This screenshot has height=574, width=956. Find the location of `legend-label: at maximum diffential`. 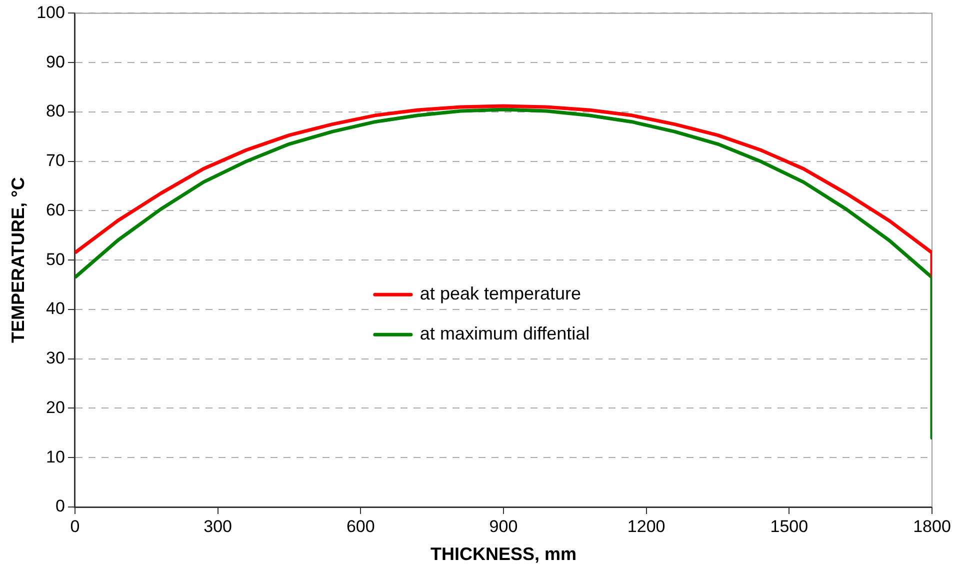

legend-label: at maximum diffential is located at coordinates (505, 334).